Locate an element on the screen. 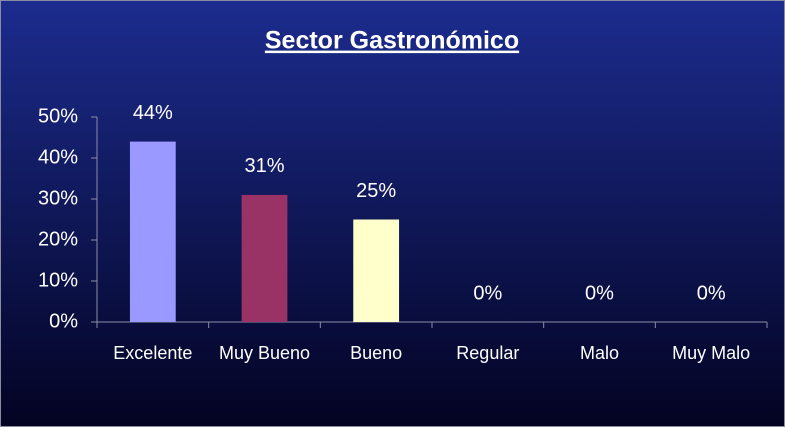 This screenshot has height=427, width=785. x-tick-label: Bueno is located at coordinates (376, 353).